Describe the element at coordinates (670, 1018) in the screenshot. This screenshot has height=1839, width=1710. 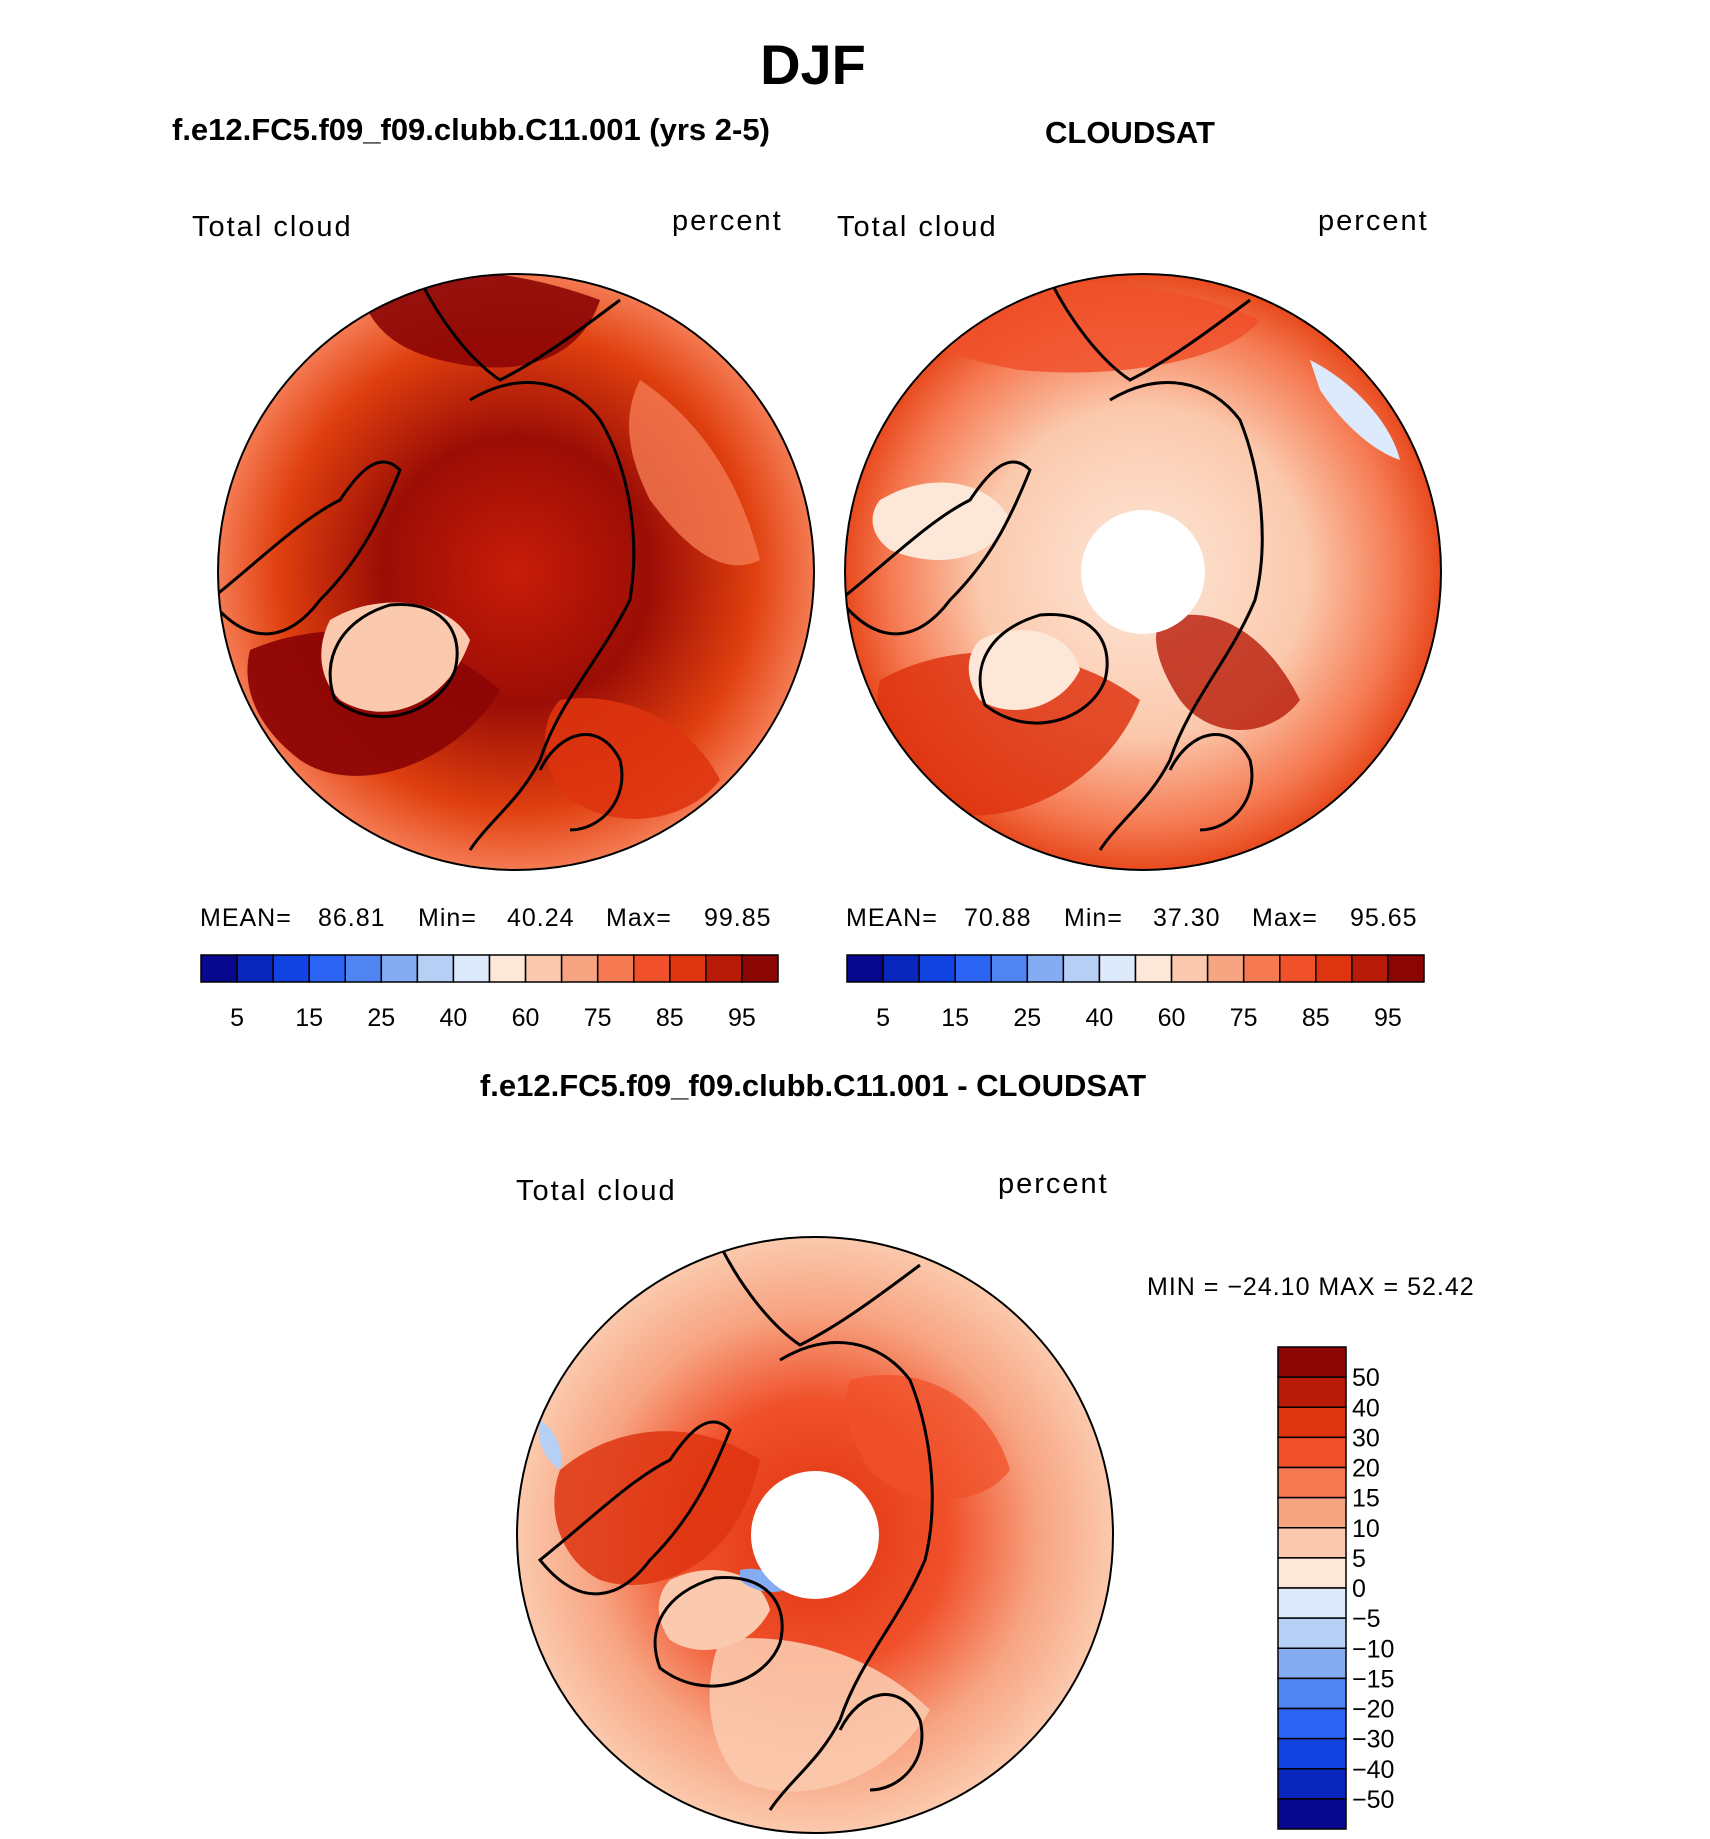
I see `model-colorbar-tick-label: 85` at that location.